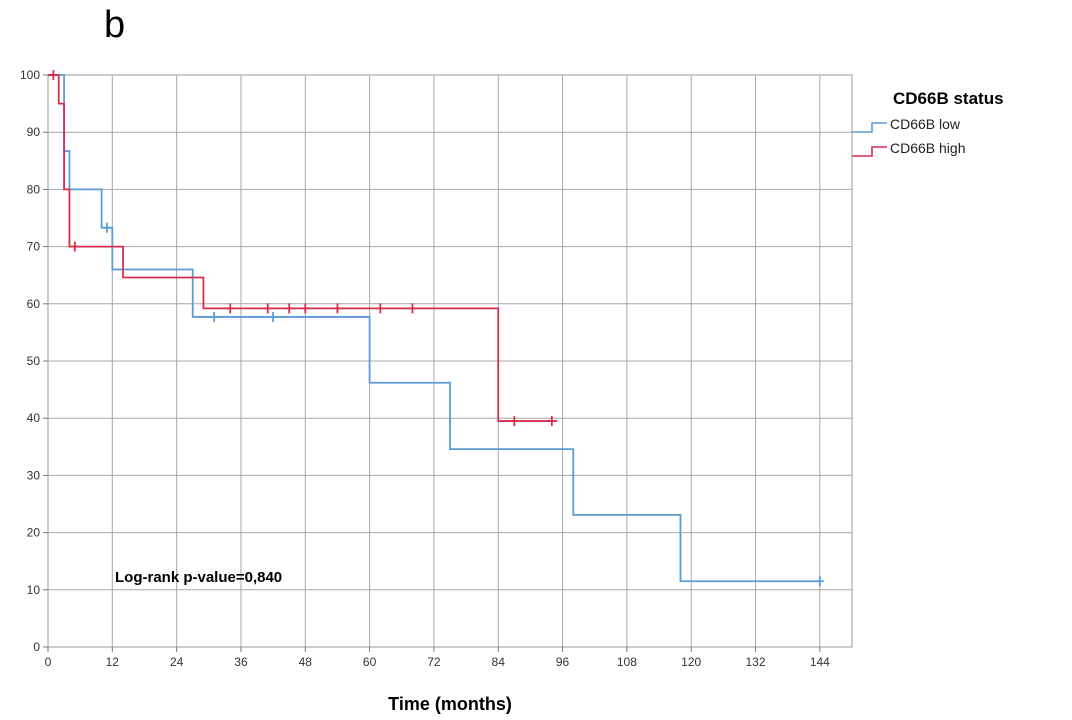 This screenshot has width=1072, height=720. Describe the element at coordinates (113, 662) in the screenshot. I see `x-tick-label: 12` at that location.